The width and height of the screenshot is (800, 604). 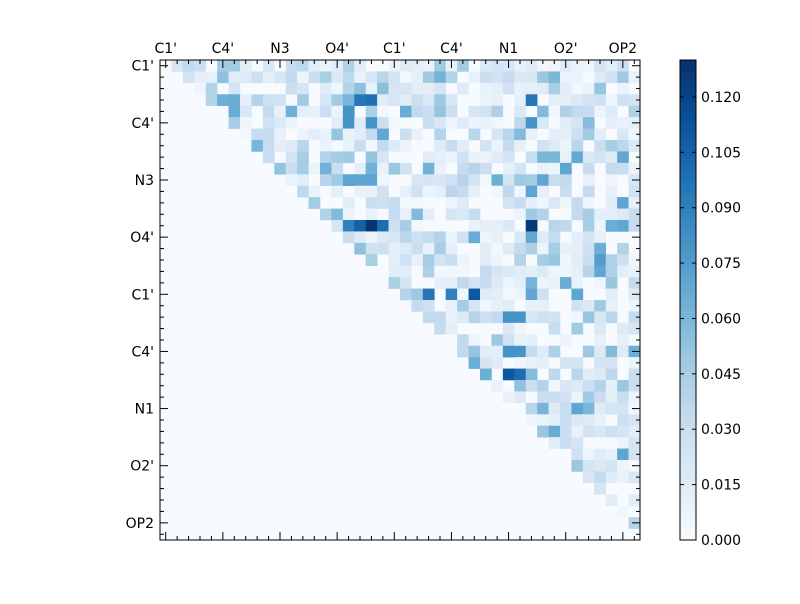 What do you see at coordinates (144, 410) in the screenshot?
I see `y-tick-label: N1` at bounding box center [144, 410].